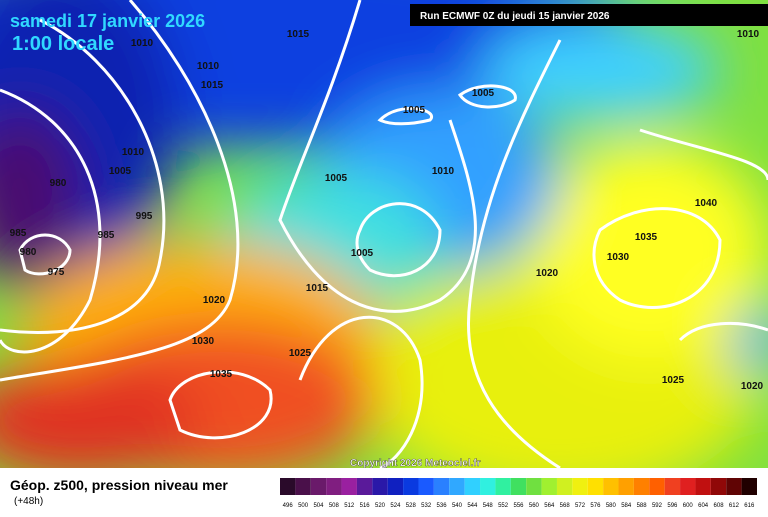 The image size is (768, 517). Describe the element at coordinates (334, 506) in the screenshot. I see `scale-label: 508` at that location.